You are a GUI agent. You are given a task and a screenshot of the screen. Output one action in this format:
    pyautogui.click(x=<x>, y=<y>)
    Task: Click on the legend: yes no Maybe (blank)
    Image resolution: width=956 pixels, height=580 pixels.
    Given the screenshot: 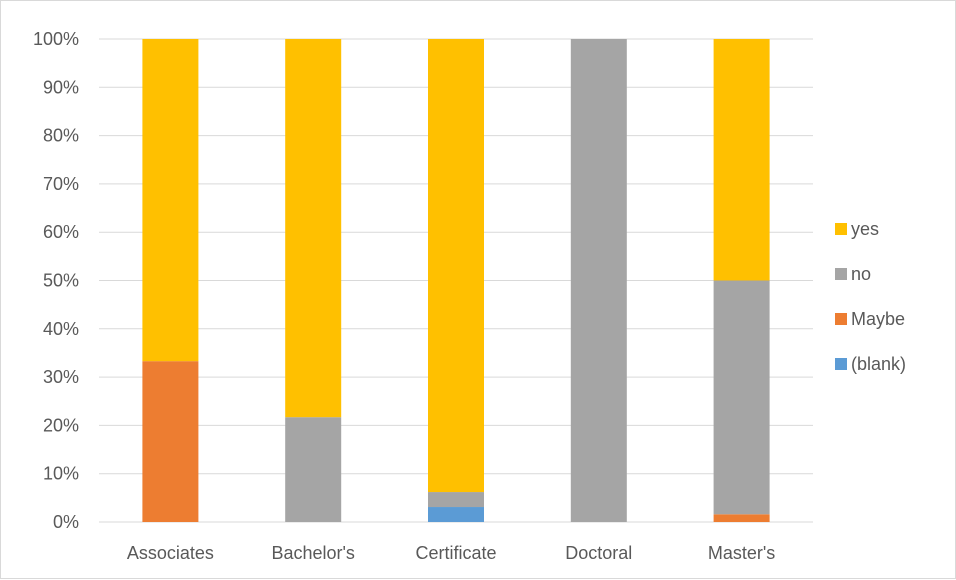 What is the action you would take?
    pyautogui.click(x=870, y=296)
    